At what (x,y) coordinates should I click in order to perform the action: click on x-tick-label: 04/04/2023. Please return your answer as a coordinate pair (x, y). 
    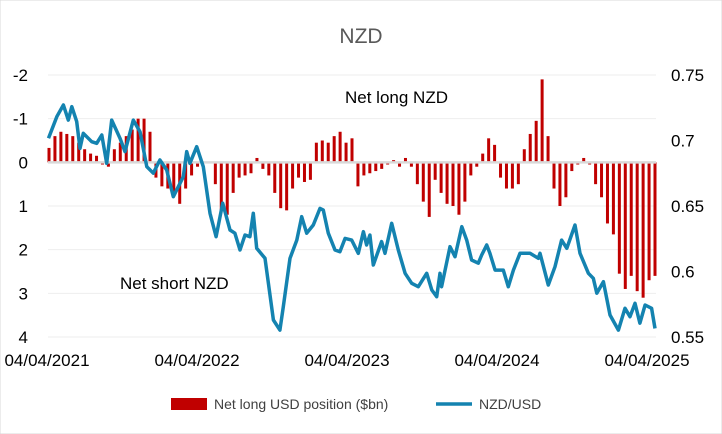
    Looking at the image, I should click on (346, 360).